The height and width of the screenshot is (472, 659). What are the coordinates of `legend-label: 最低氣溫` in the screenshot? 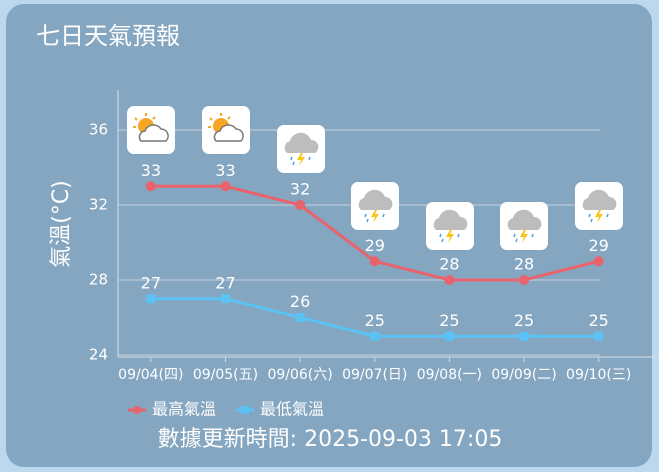 It's located at (292, 409).